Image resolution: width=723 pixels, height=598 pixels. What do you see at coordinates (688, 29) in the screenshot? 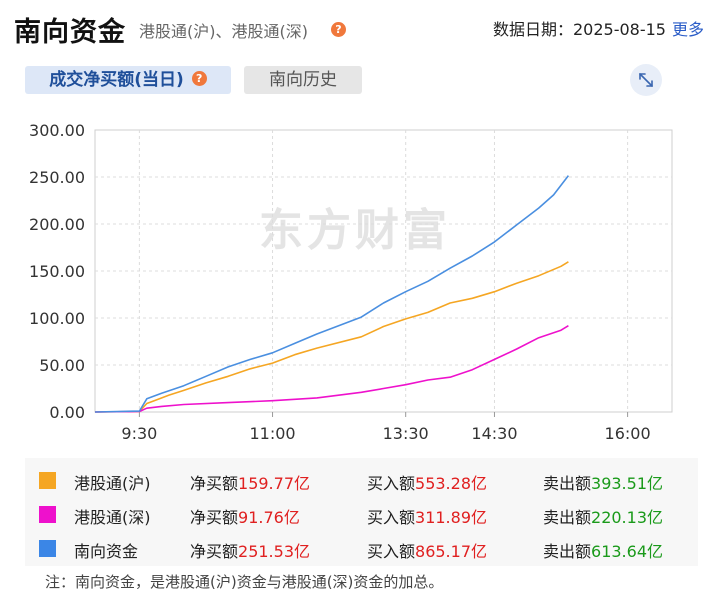
I see `more-link: 更多` at bounding box center [688, 29].